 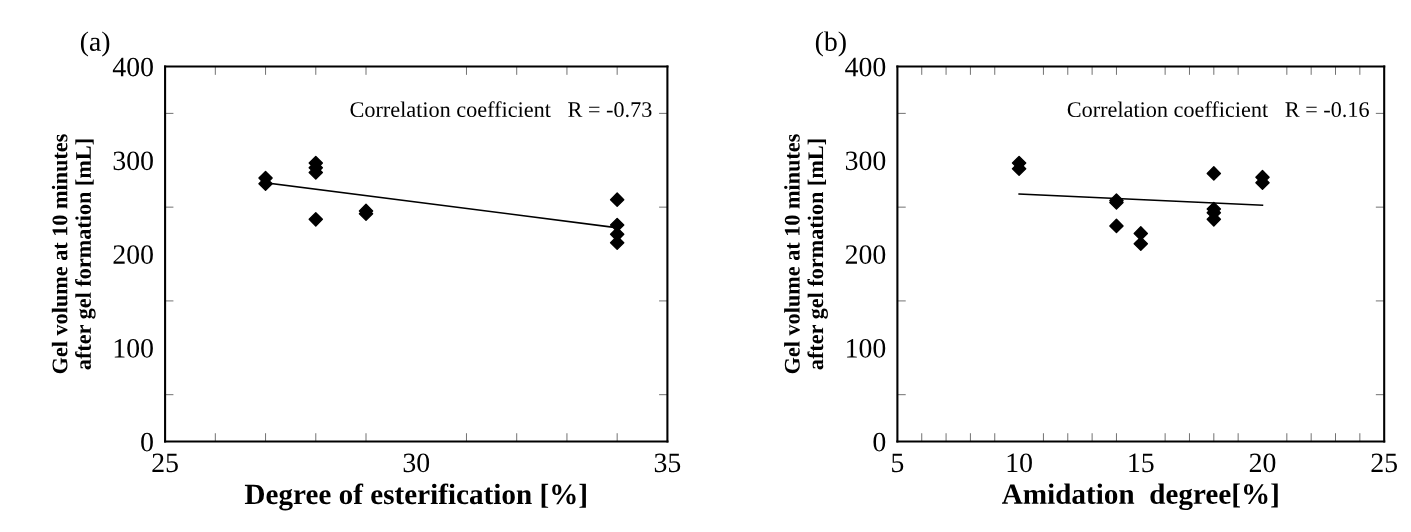 I want to click on chart-title: (a), so click(x=95, y=44).